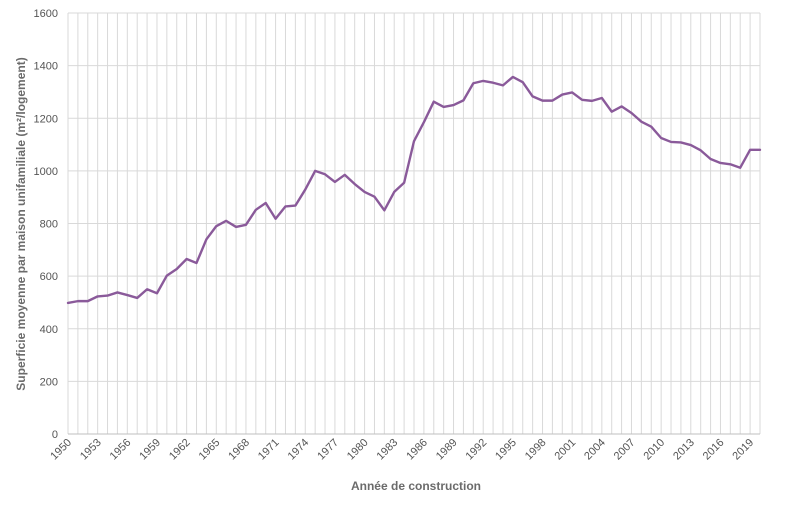 The image size is (800, 507). I want to click on y-tick-label: 400, so click(49, 330).